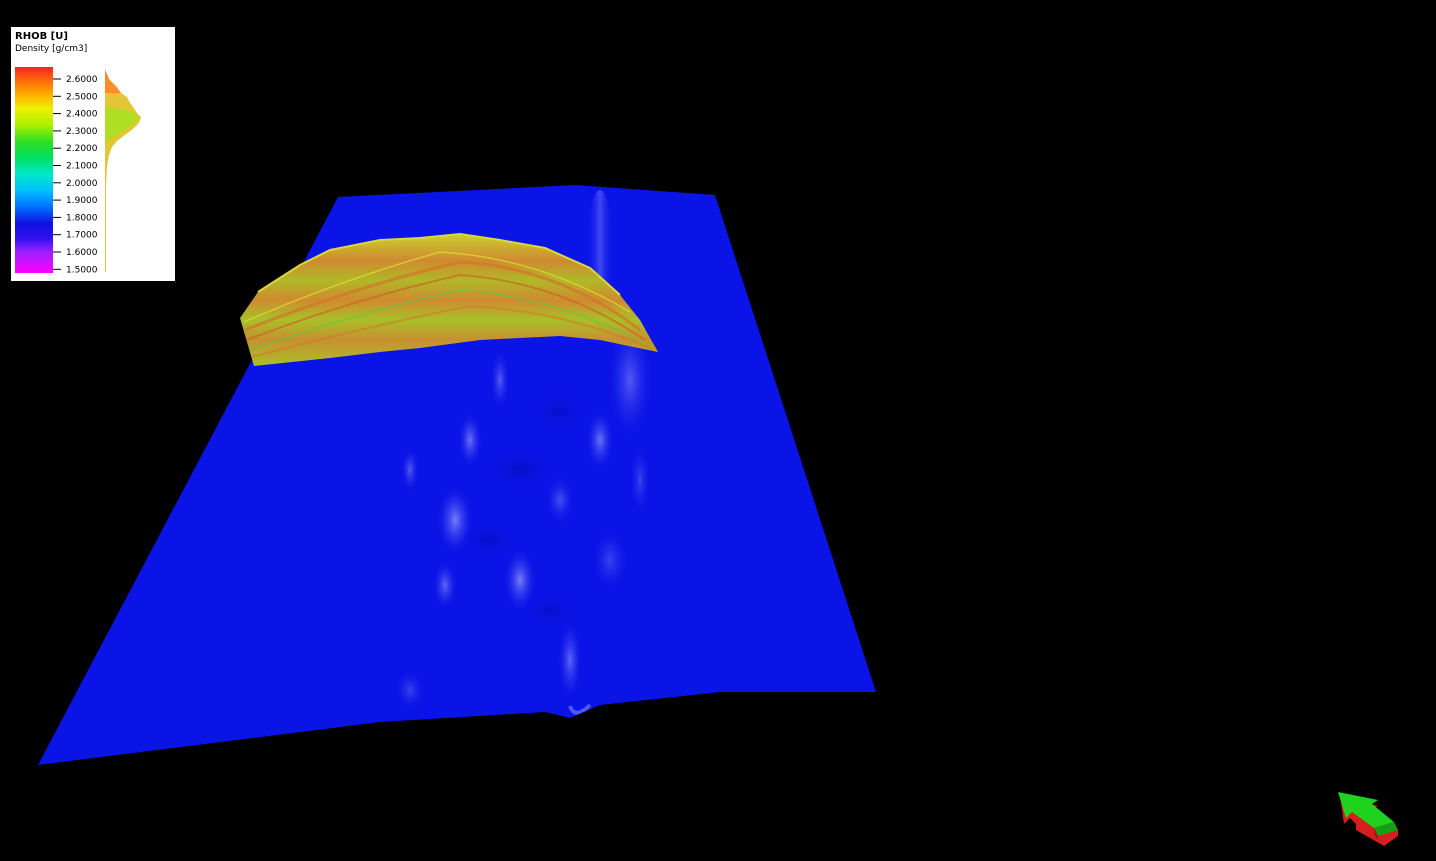 The width and height of the screenshot is (1436, 861). What do you see at coordinates (41, 36) in the screenshot?
I see `legend-title: RHOB [U]` at bounding box center [41, 36].